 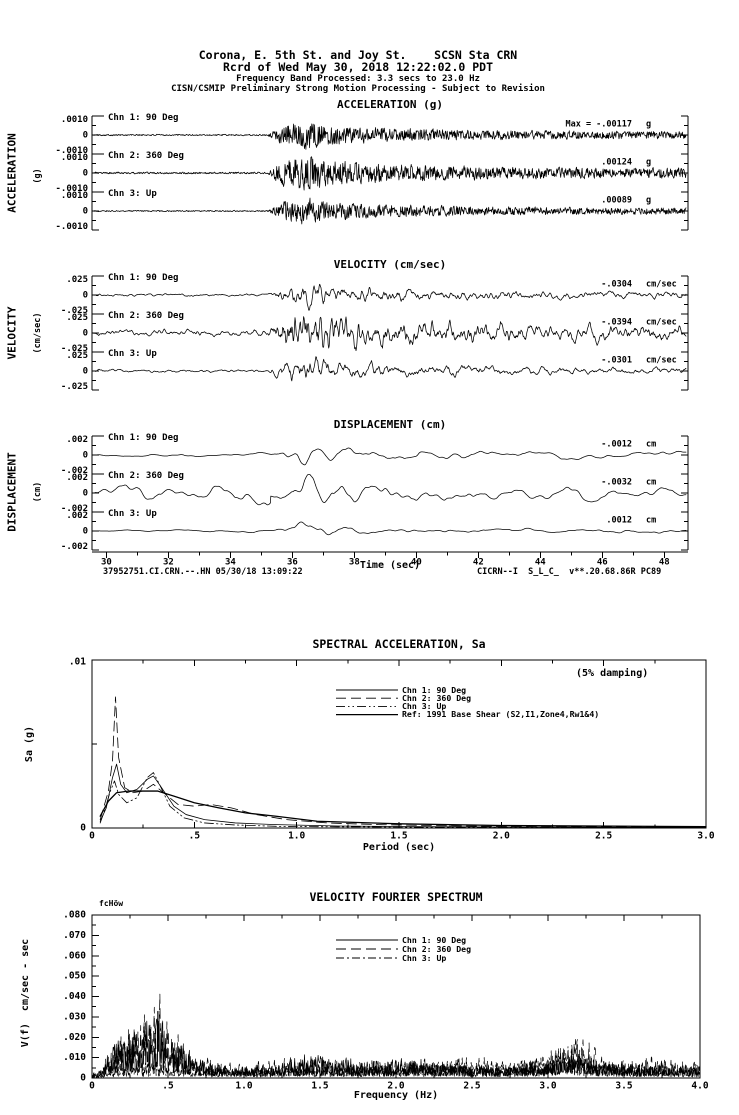 I want to click on time-tick-label: 46, so click(x=602, y=563).